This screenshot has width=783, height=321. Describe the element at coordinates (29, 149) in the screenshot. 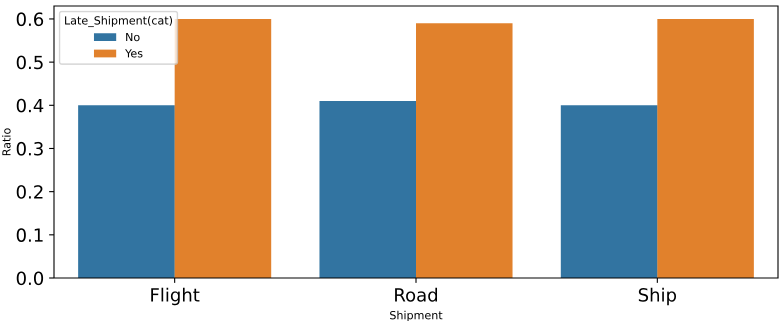

I see `y-tick-label: 0.3` at that location.